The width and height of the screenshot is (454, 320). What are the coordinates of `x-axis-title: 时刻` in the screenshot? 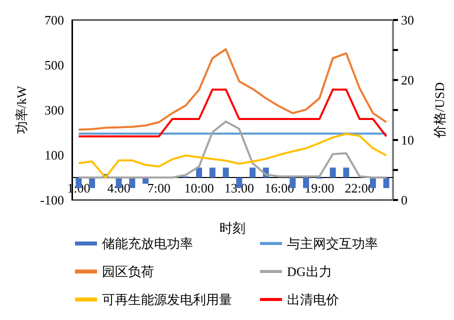 It's located at (233, 228).